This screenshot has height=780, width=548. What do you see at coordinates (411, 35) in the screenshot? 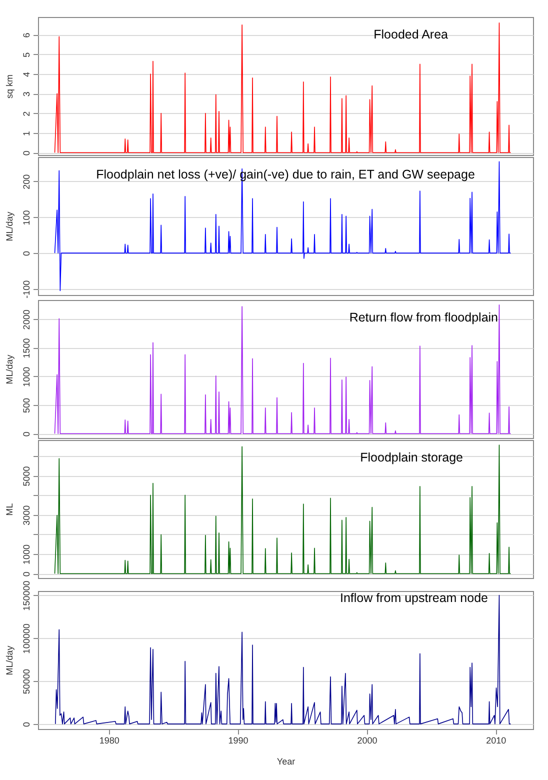
I see `text: Flooded Area` at bounding box center [411, 35].